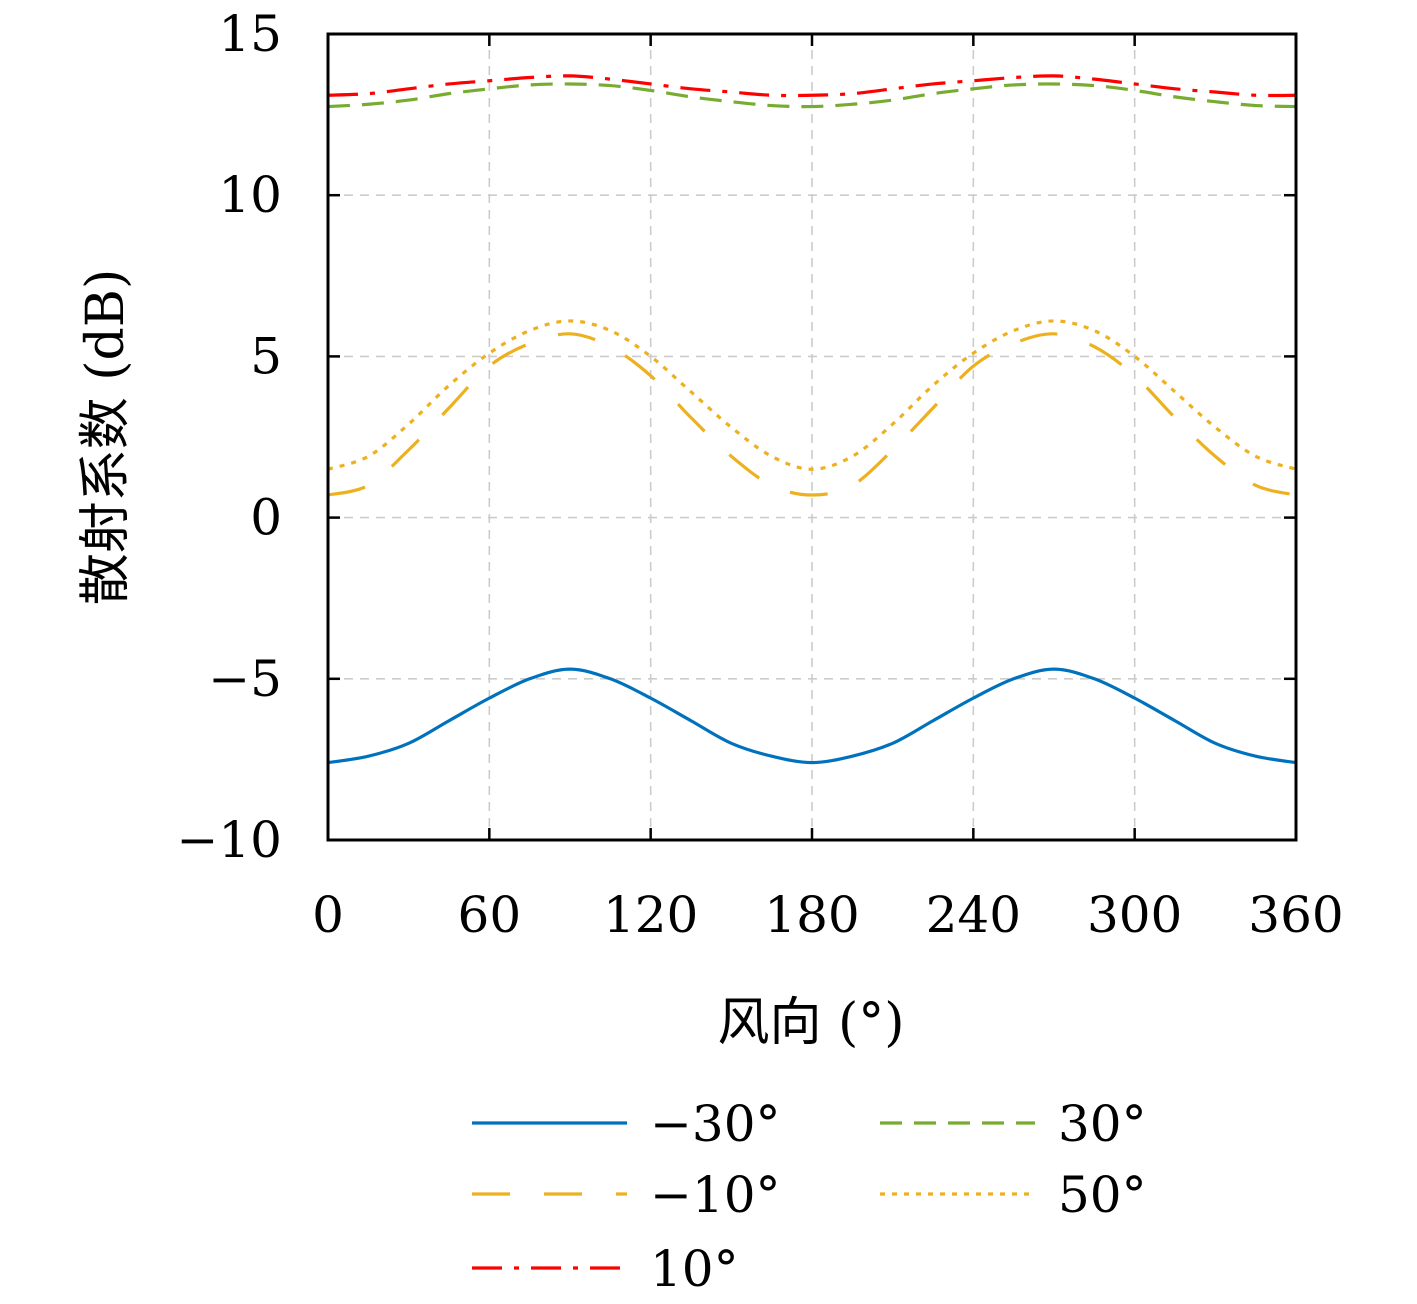  I want to click on y-tick-label: 10, so click(250, 195).